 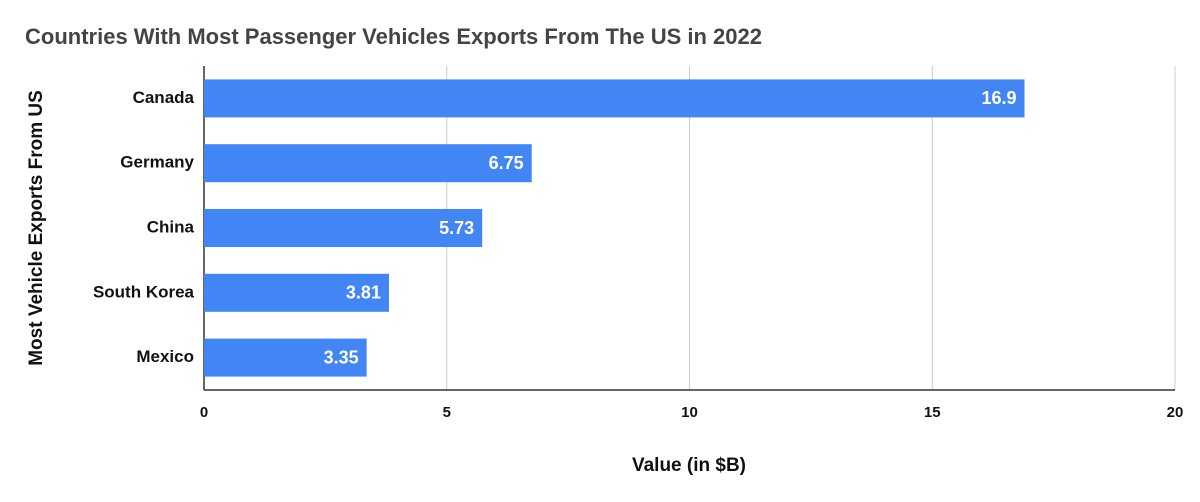 I want to click on x-tick-label: 0, so click(x=204, y=412).